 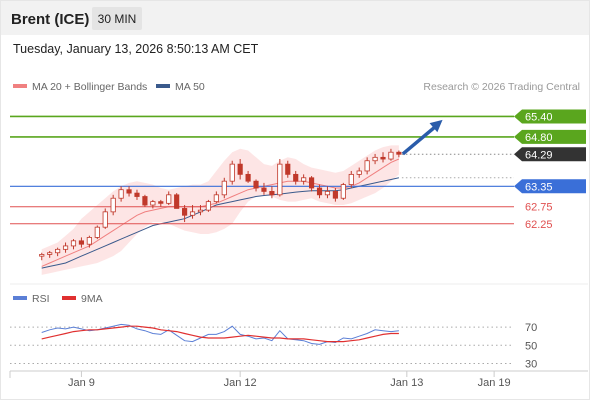 I want to click on datetime-label: Tuesday, January 13, 2026 8:50:13 AM CET, so click(x=136, y=49).